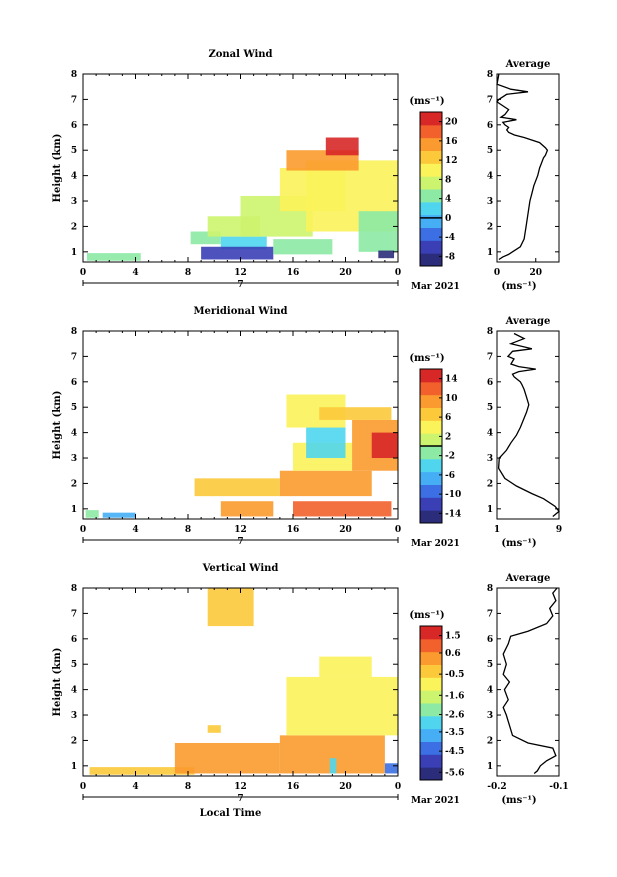 Image resolution: width=617 pixels, height=877 pixels. What do you see at coordinates (240, 568) in the screenshot?
I see `panel-title: Vertical Wind` at bounding box center [240, 568].